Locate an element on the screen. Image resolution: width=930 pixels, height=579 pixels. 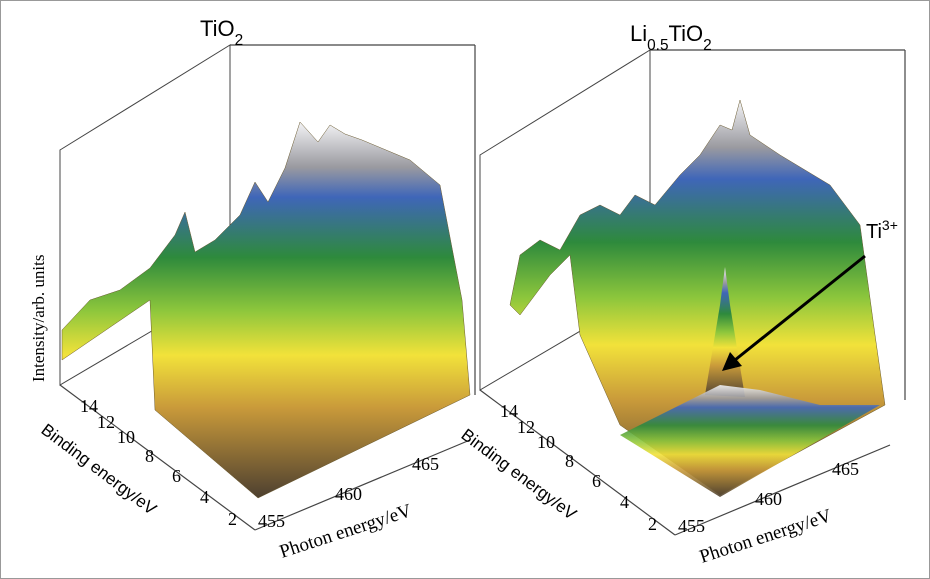
text-segment: 0.5 is located at coordinates (657, 45).